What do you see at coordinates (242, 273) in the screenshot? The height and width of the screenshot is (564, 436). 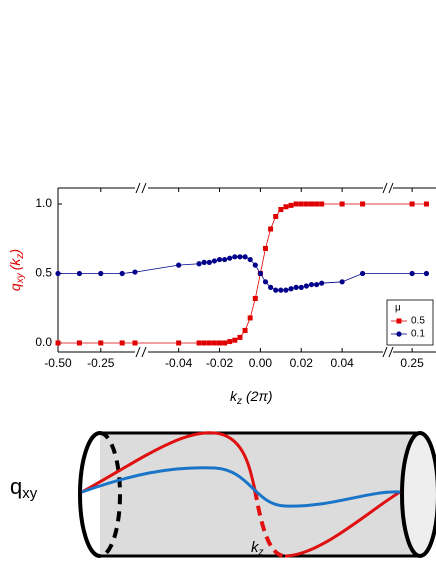 I see `series-line` at bounding box center [242, 273].